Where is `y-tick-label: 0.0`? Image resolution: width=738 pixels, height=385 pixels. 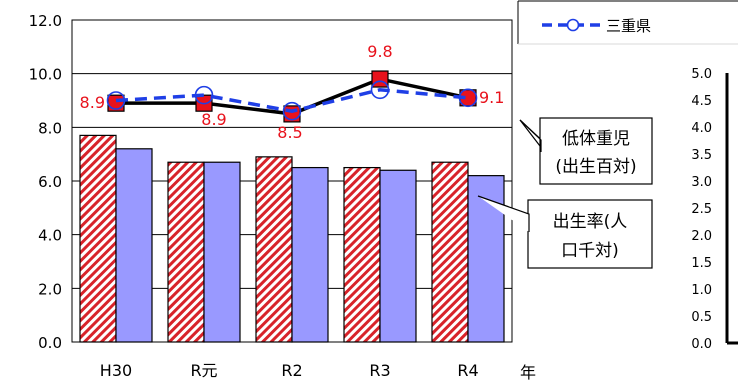 y-tick-label: 0.0 is located at coordinates (50, 343).